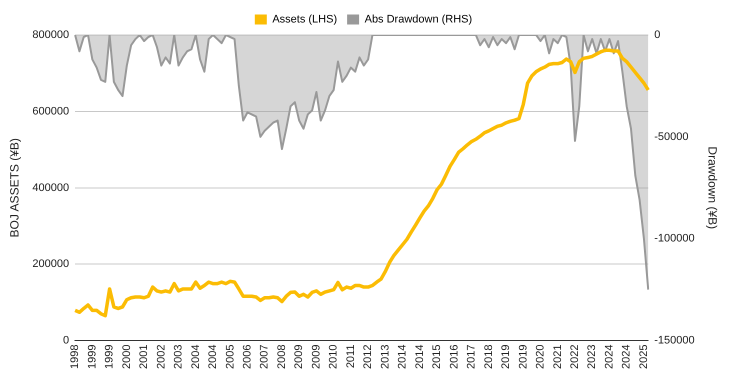 This screenshot has height=377, width=731. What do you see at coordinates (671, 136) in the screenshot?
I see `y2-tick-label: -50000` at bounding box center [671, 136].